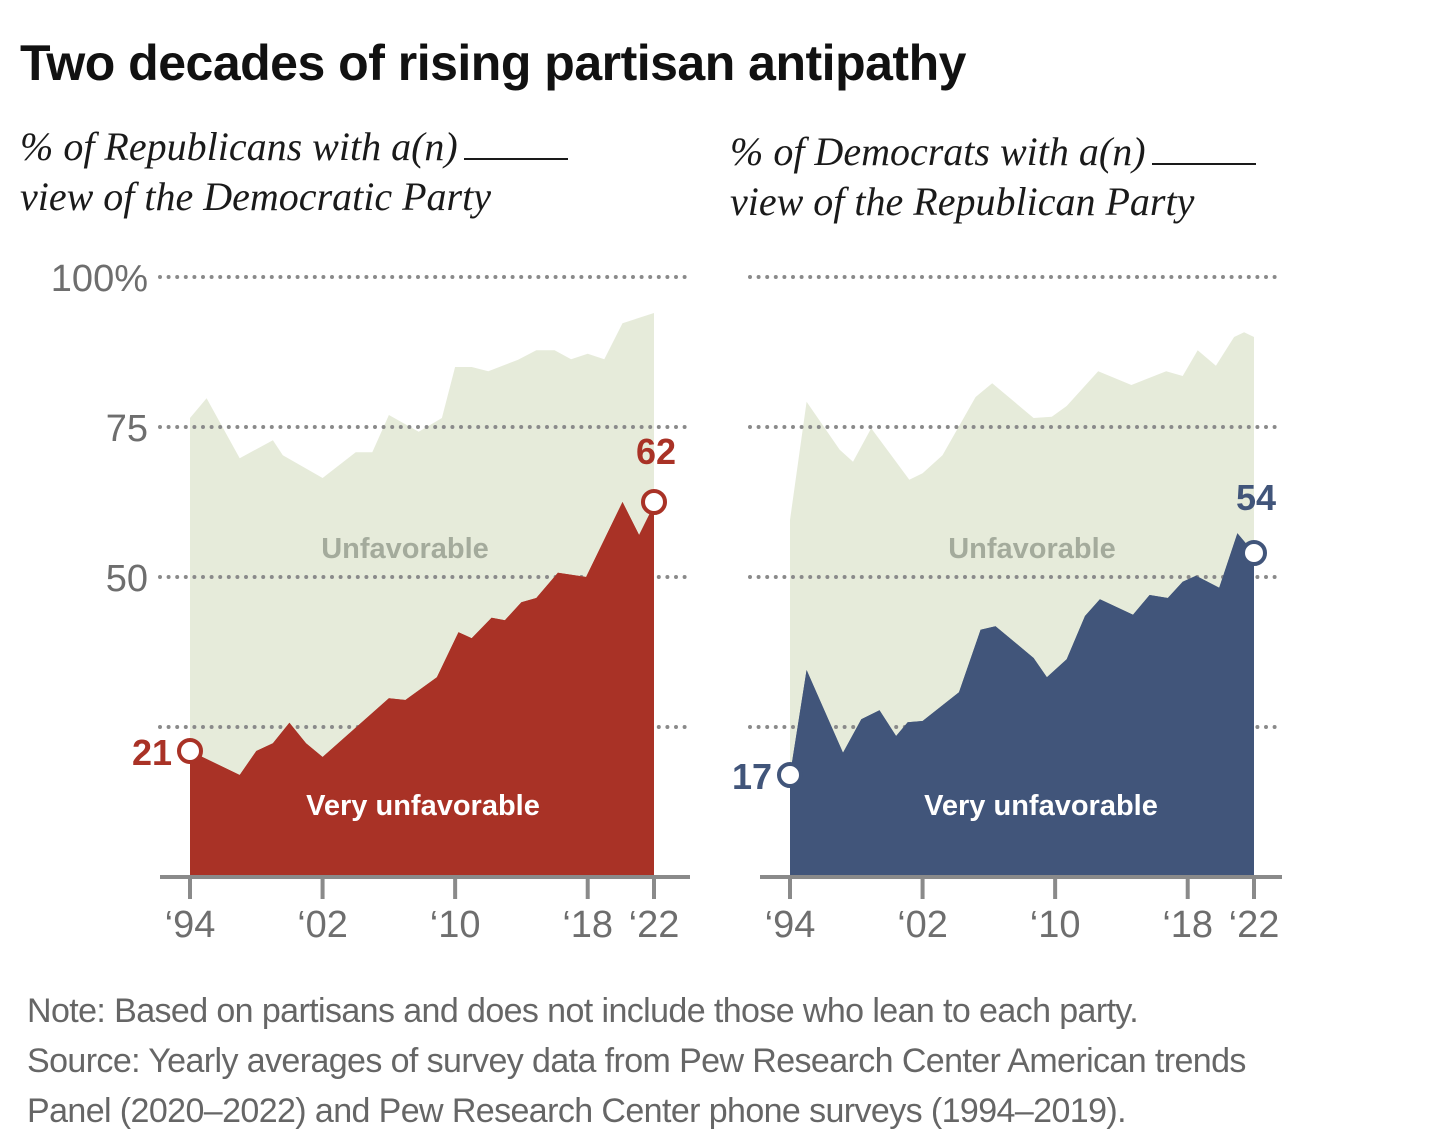  I want to click on y-tick-label: 75, so click(127, 429).